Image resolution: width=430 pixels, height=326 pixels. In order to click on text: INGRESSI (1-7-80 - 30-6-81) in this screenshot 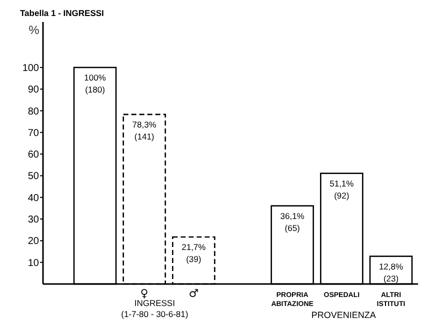, I will do `click(154, 308)`.